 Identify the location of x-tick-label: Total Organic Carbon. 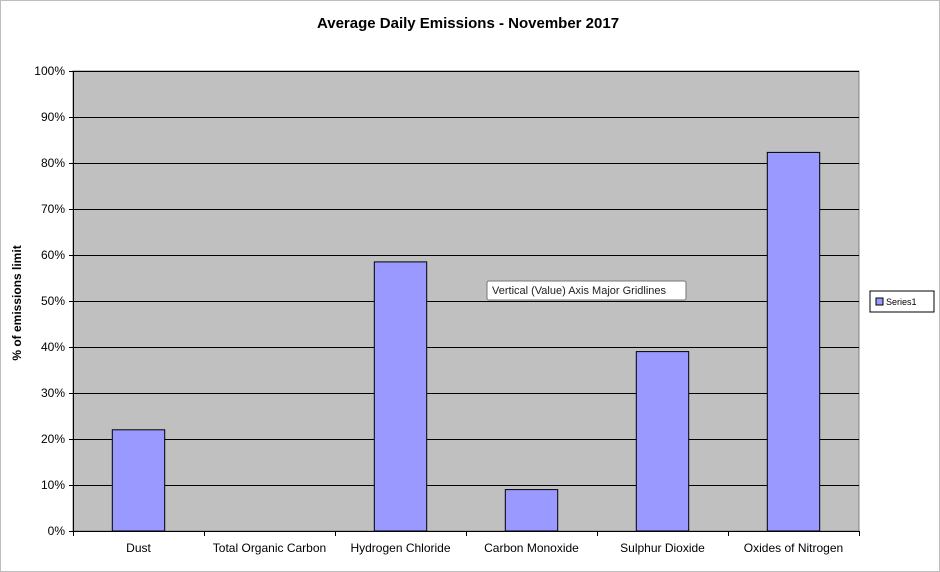
(269, 548).